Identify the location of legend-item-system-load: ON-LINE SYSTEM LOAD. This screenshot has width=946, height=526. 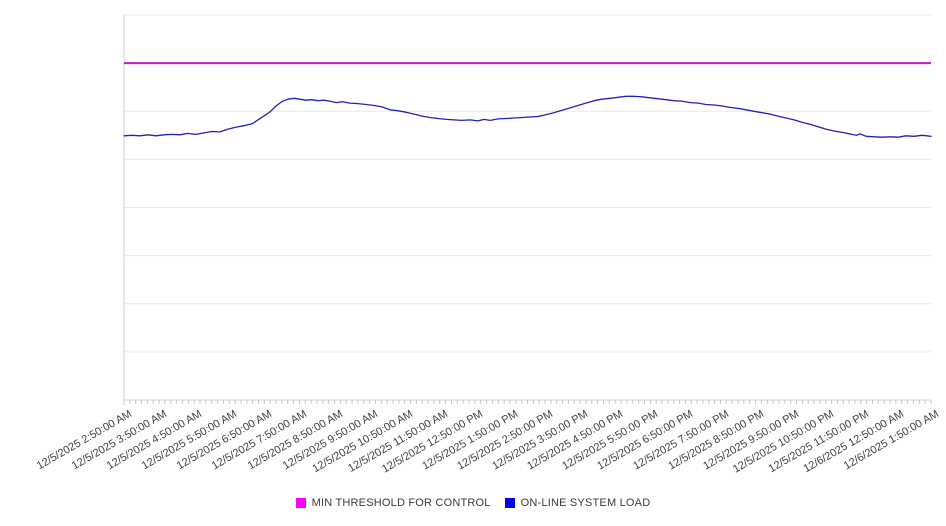
(577, 503).